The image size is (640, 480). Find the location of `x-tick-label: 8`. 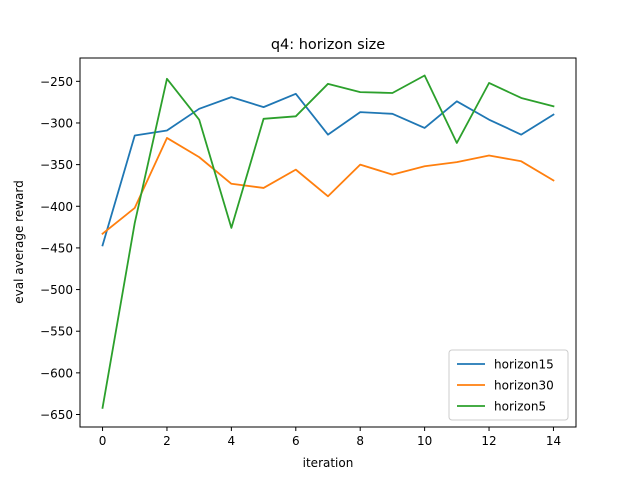

x-tick-label: 8 is located at coordinates (360, 441).